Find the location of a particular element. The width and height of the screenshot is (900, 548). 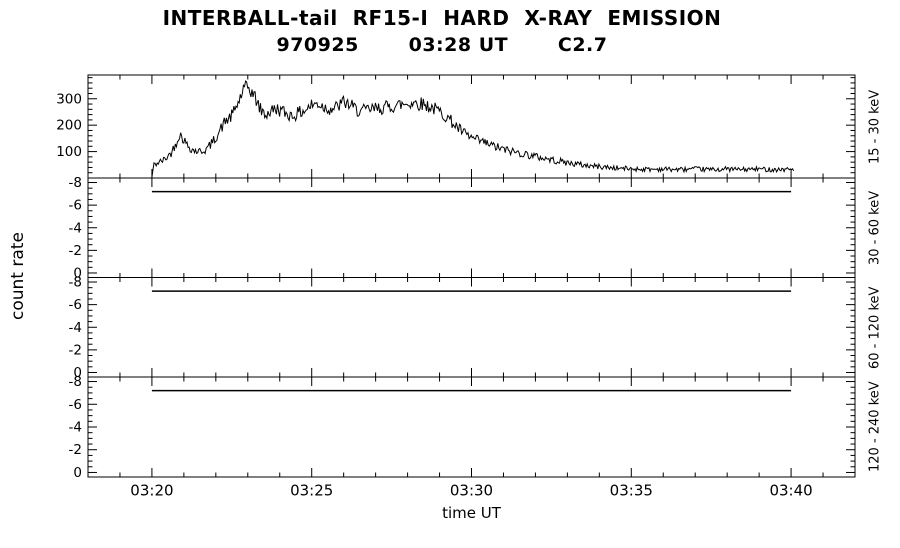

svg-text: 03:20 is located at coordinates (151, 491).